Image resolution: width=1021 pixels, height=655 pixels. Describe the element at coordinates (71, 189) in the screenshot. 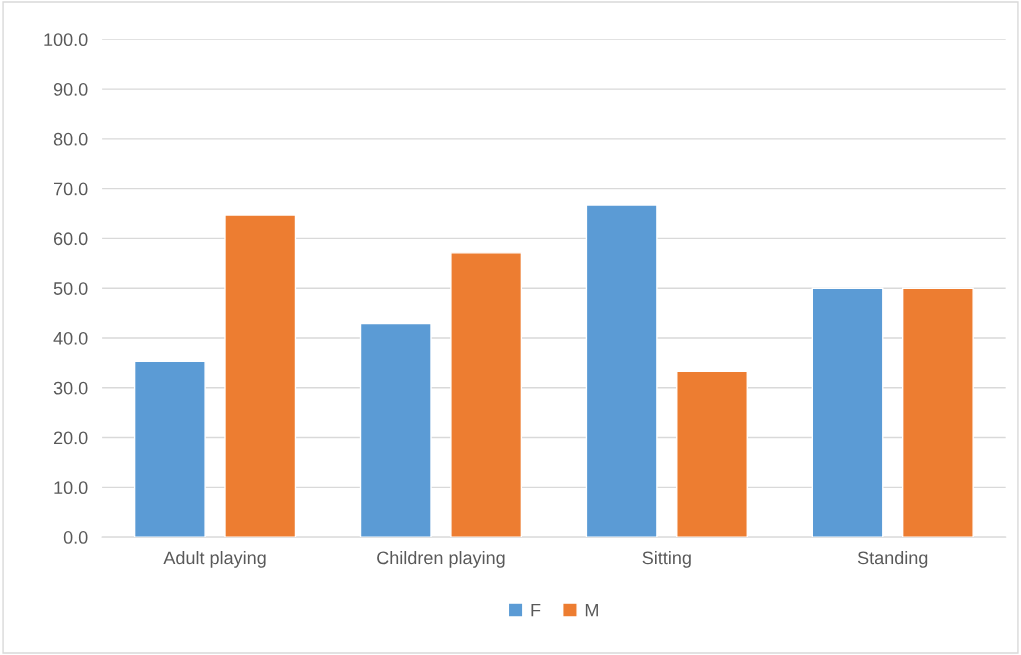

I see `y-tick-label: 70.0` at that location.